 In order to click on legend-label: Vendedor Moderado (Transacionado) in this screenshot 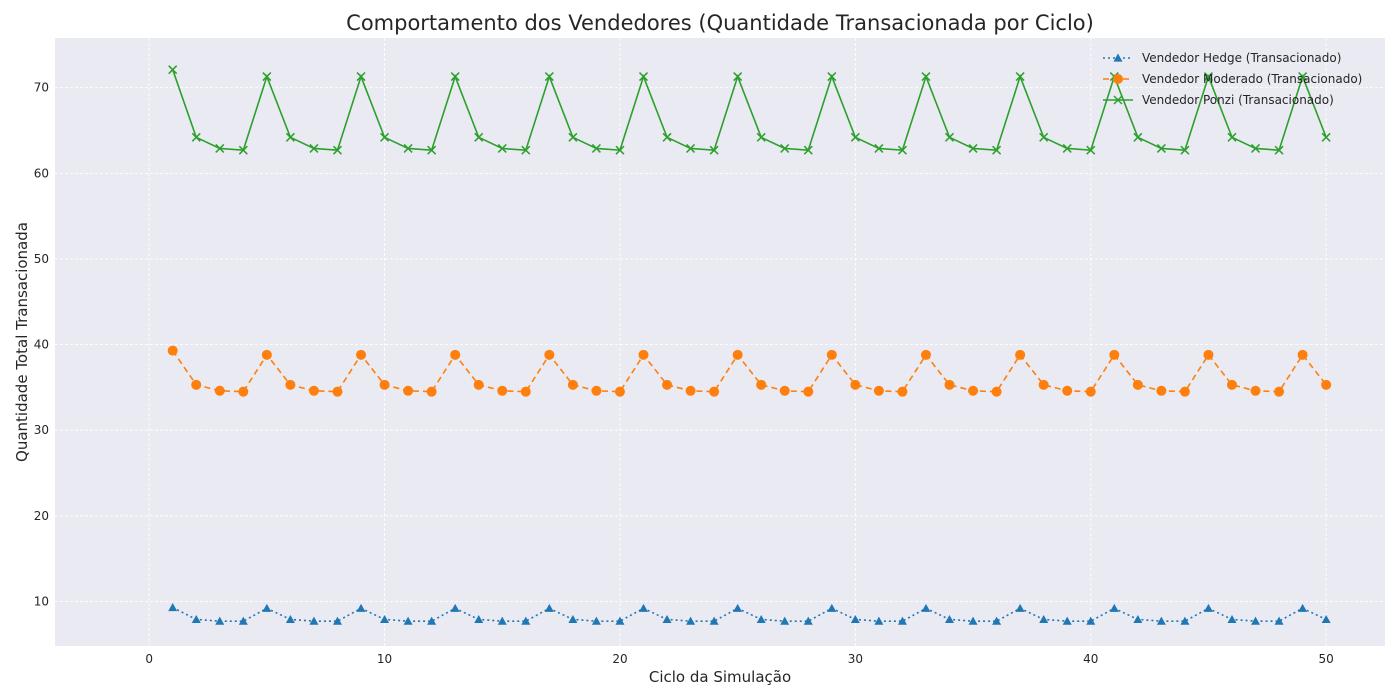, I will do `click(1252, 79)`.